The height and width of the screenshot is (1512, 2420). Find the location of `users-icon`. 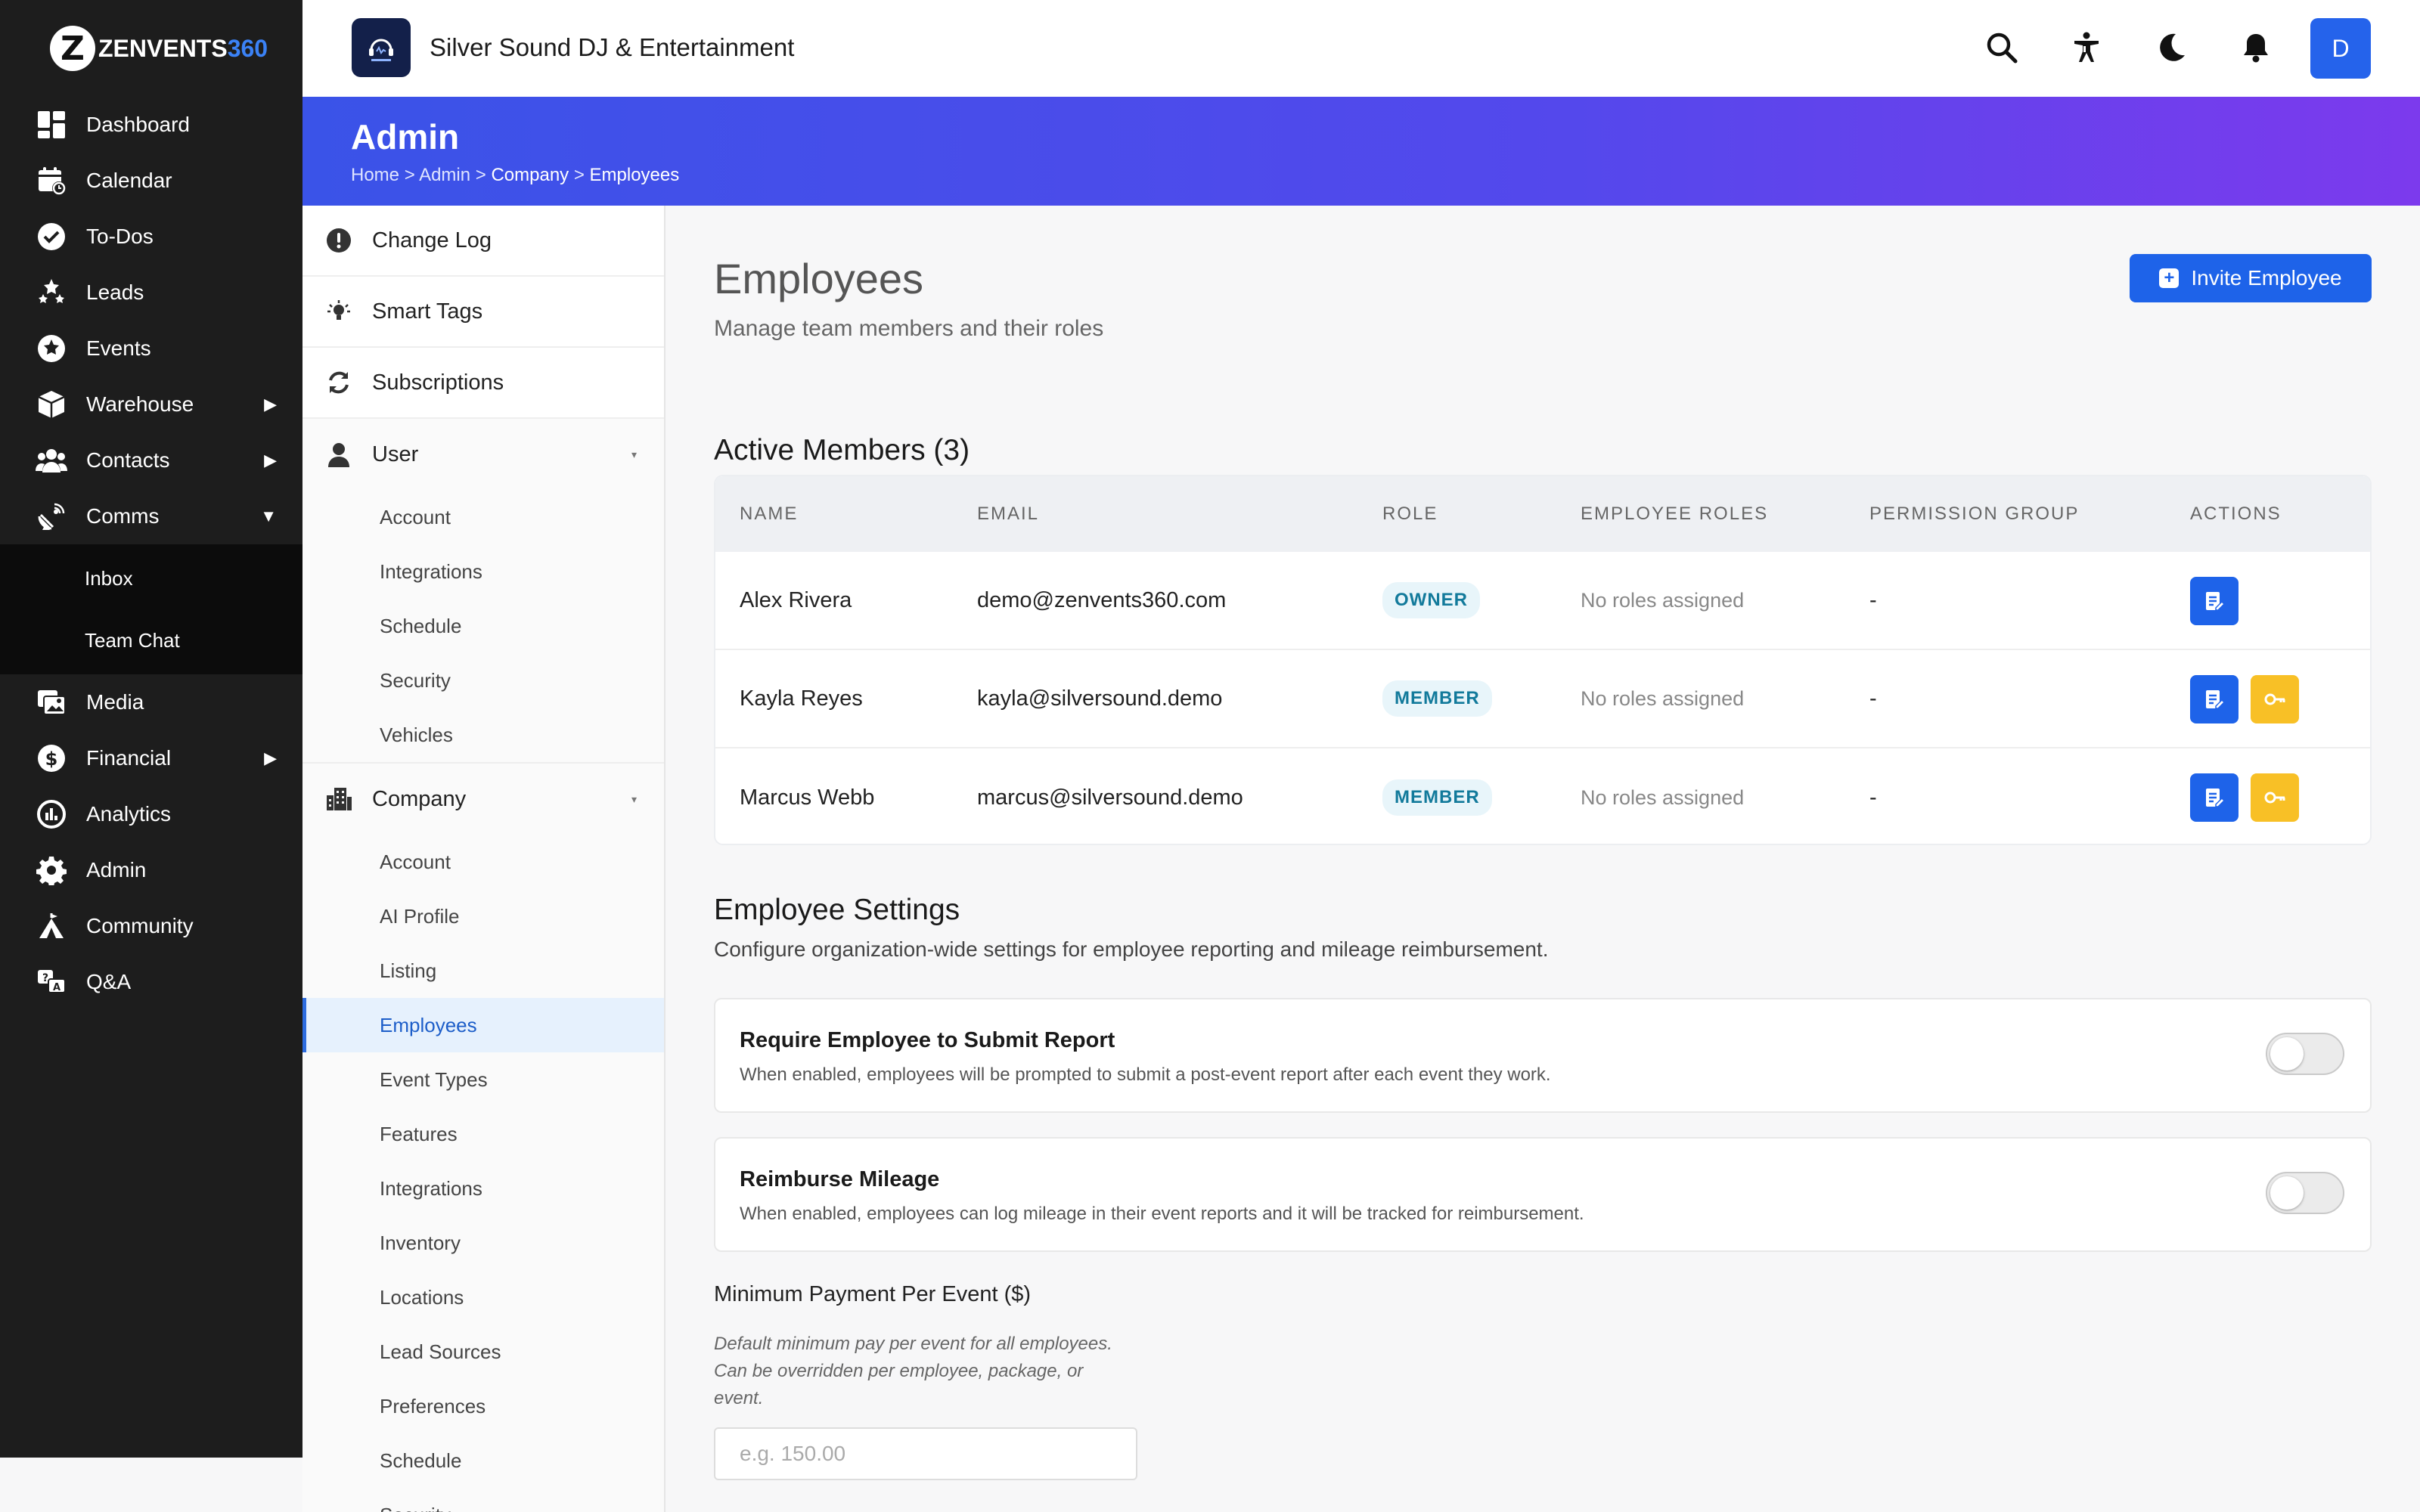

users-icon is located at coordinates (51, 460).